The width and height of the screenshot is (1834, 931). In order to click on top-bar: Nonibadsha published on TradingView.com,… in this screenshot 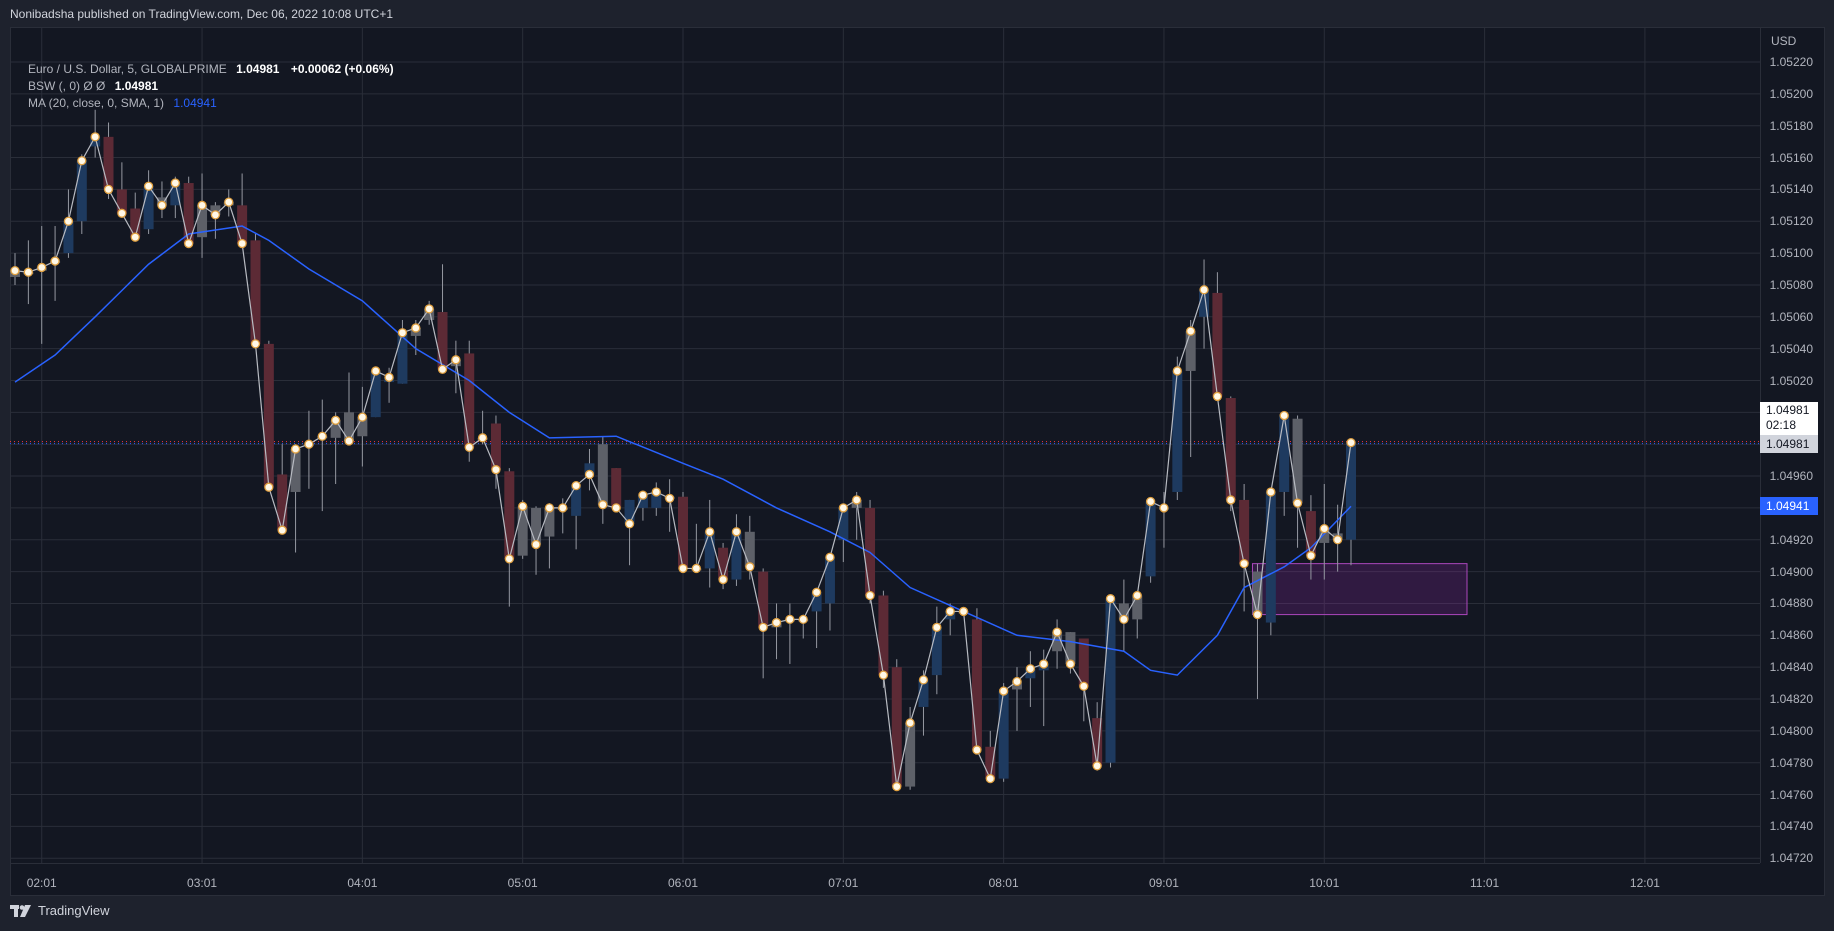, I will do `click(917, 13)`.